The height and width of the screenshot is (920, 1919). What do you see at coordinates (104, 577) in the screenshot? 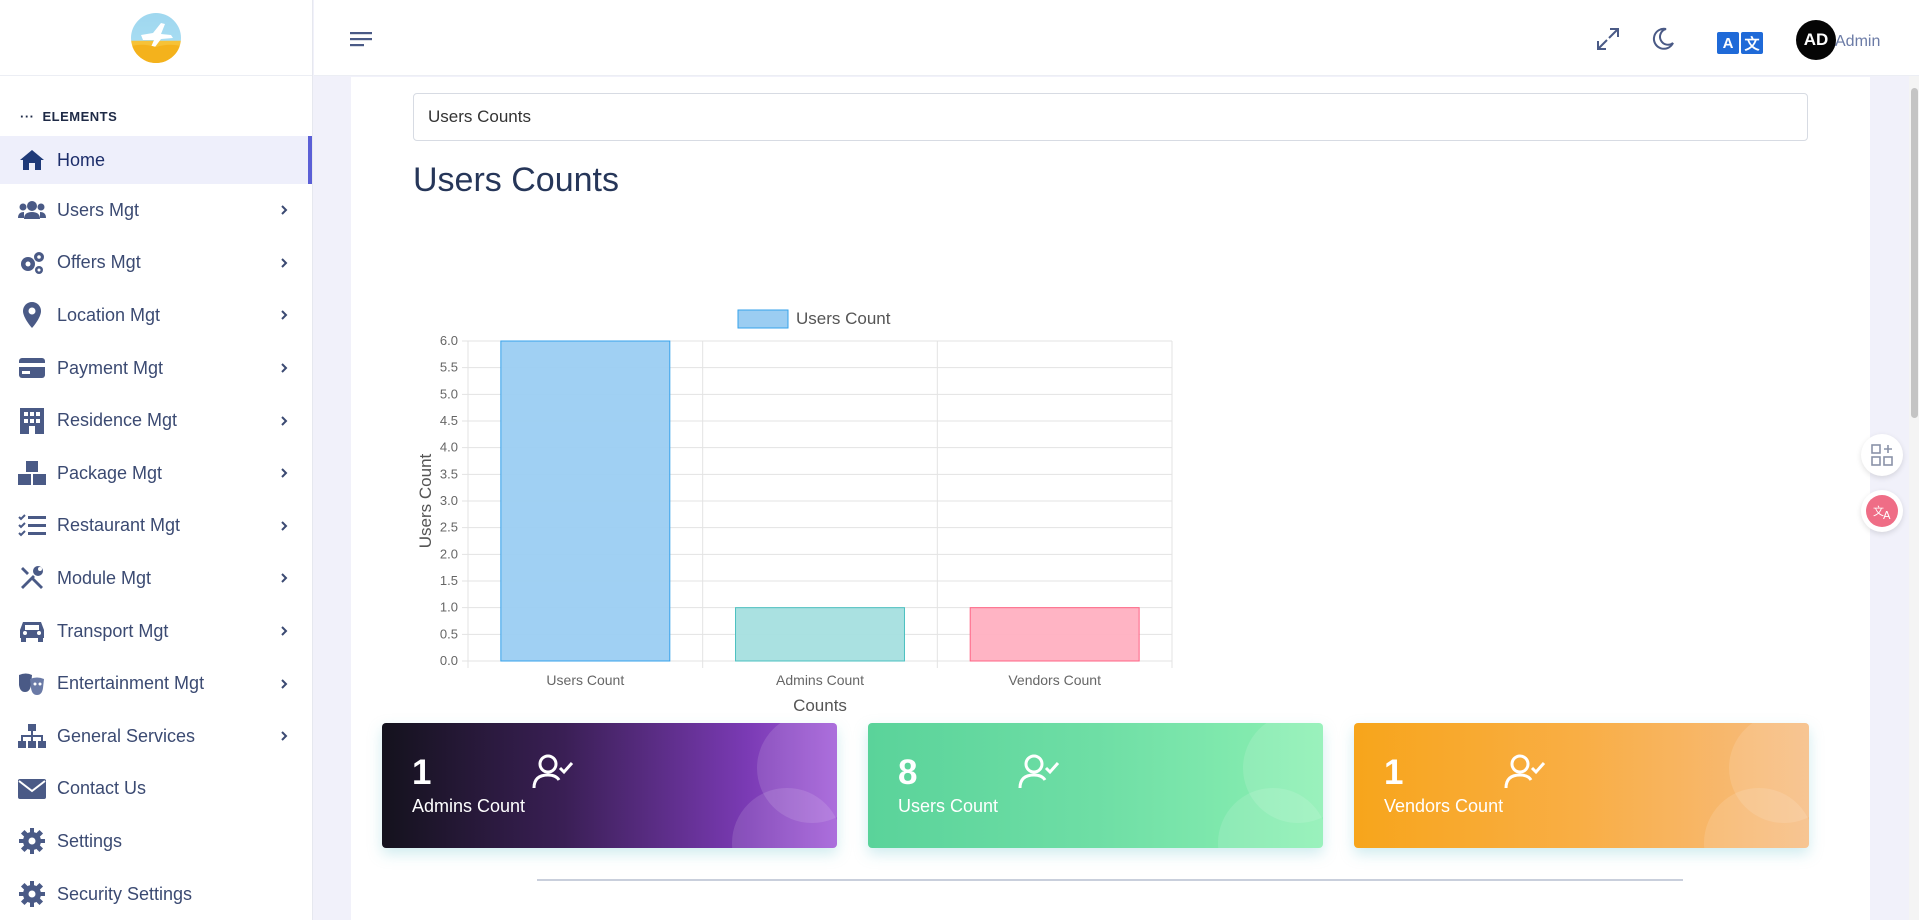
I see `sidebar-item-label: Module Mgt` at bounding box center [104, 577].